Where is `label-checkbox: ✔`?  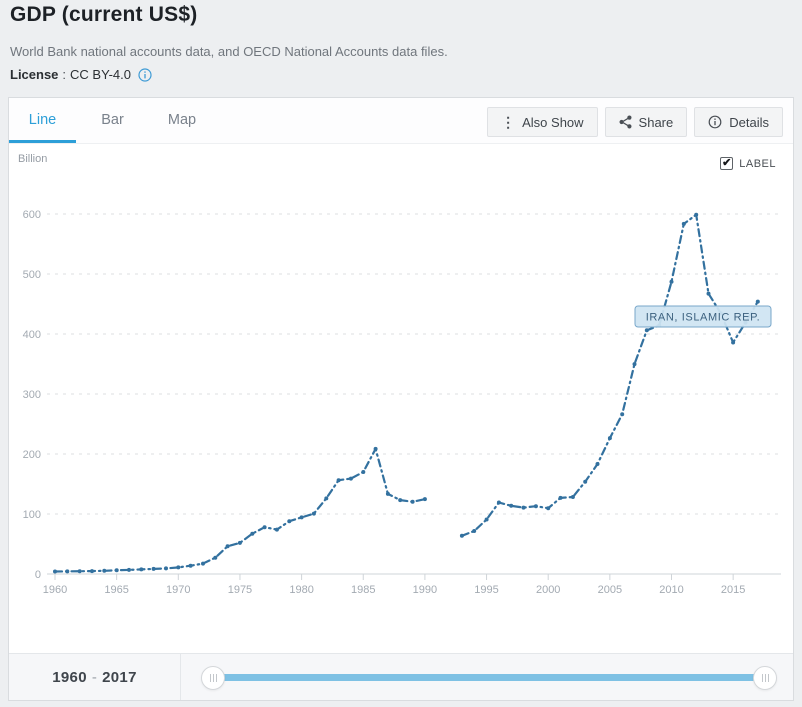 label-checkbox: ✔ is located at coordinates (727, 163).